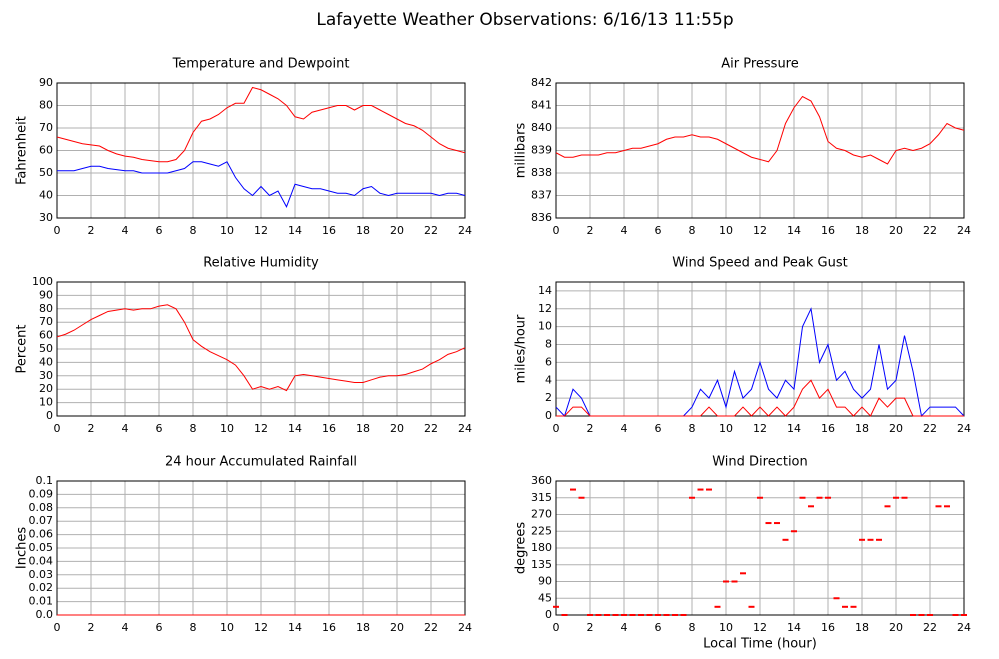 This screenshot has height=659, width=999. I want to click on y-axis-label: Inches, so click(22, 548).